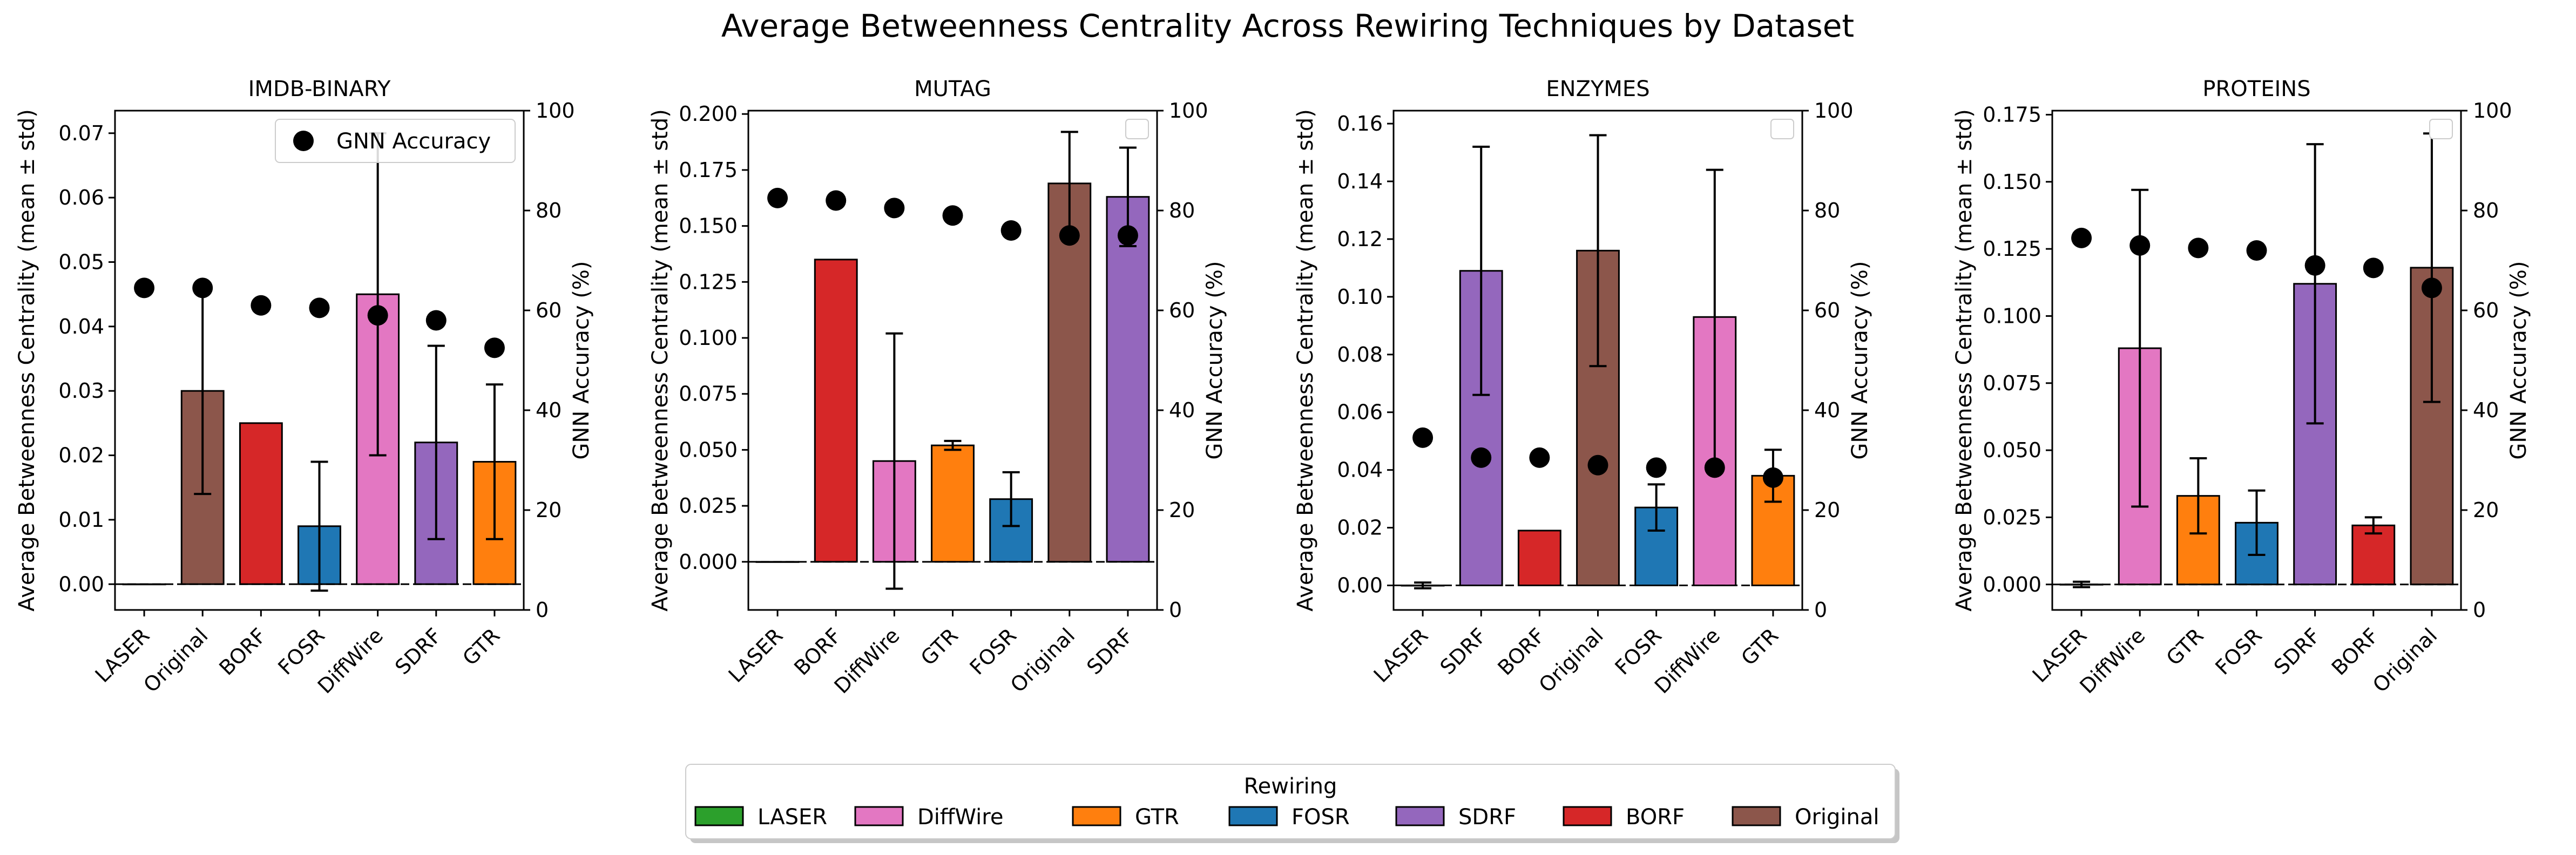 The width and height of the screenshot is (2576, 855). I want to click on bar-fosr, so click(1011, 530).